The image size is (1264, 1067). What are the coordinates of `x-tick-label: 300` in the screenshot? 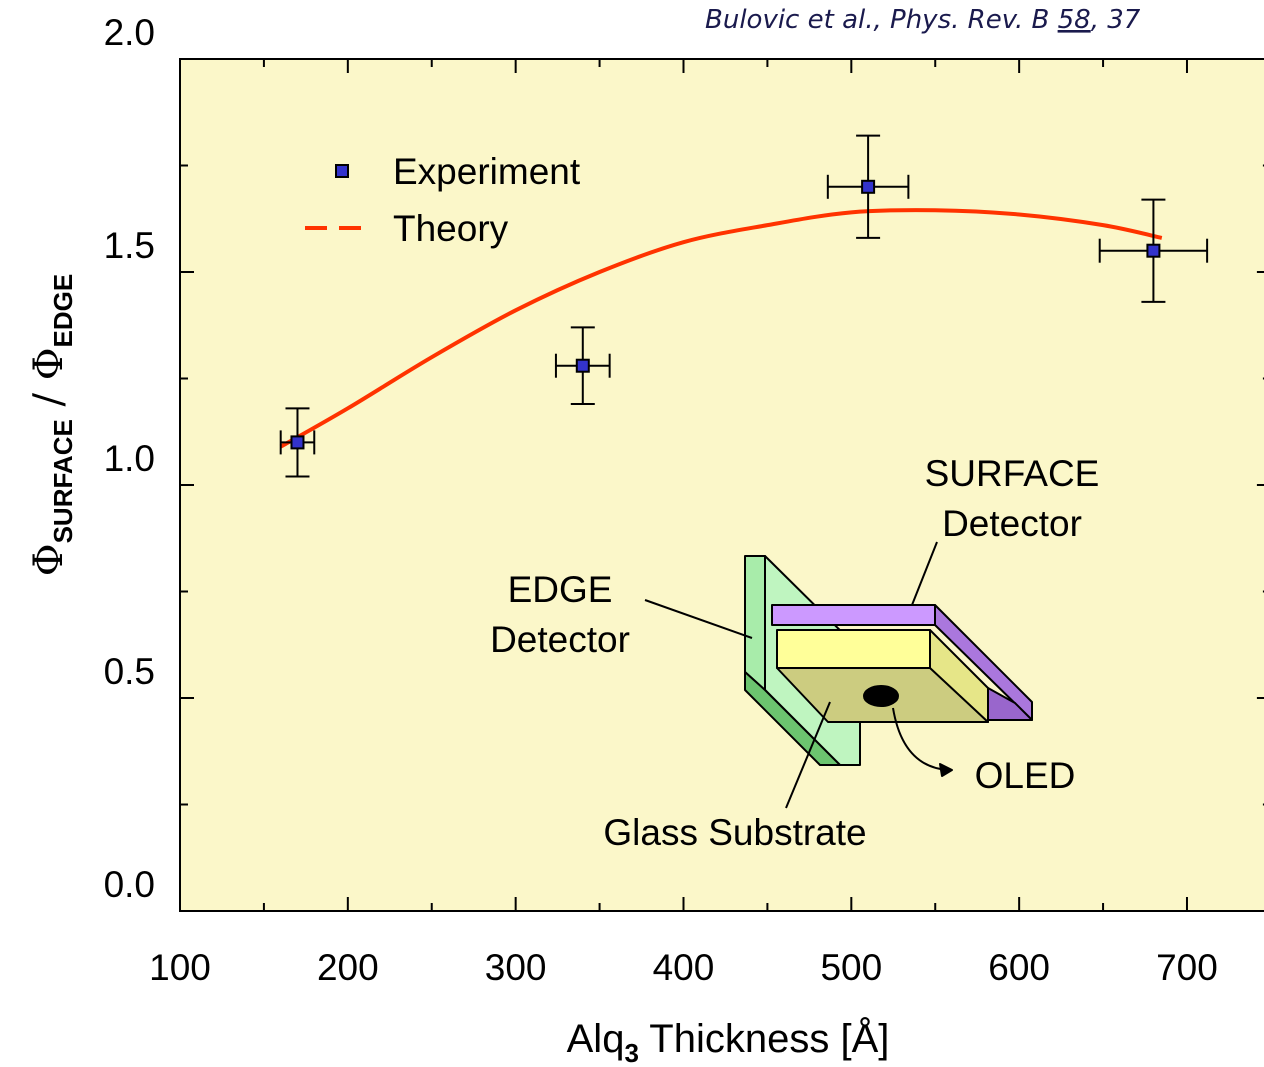 It's located at (516, 967).